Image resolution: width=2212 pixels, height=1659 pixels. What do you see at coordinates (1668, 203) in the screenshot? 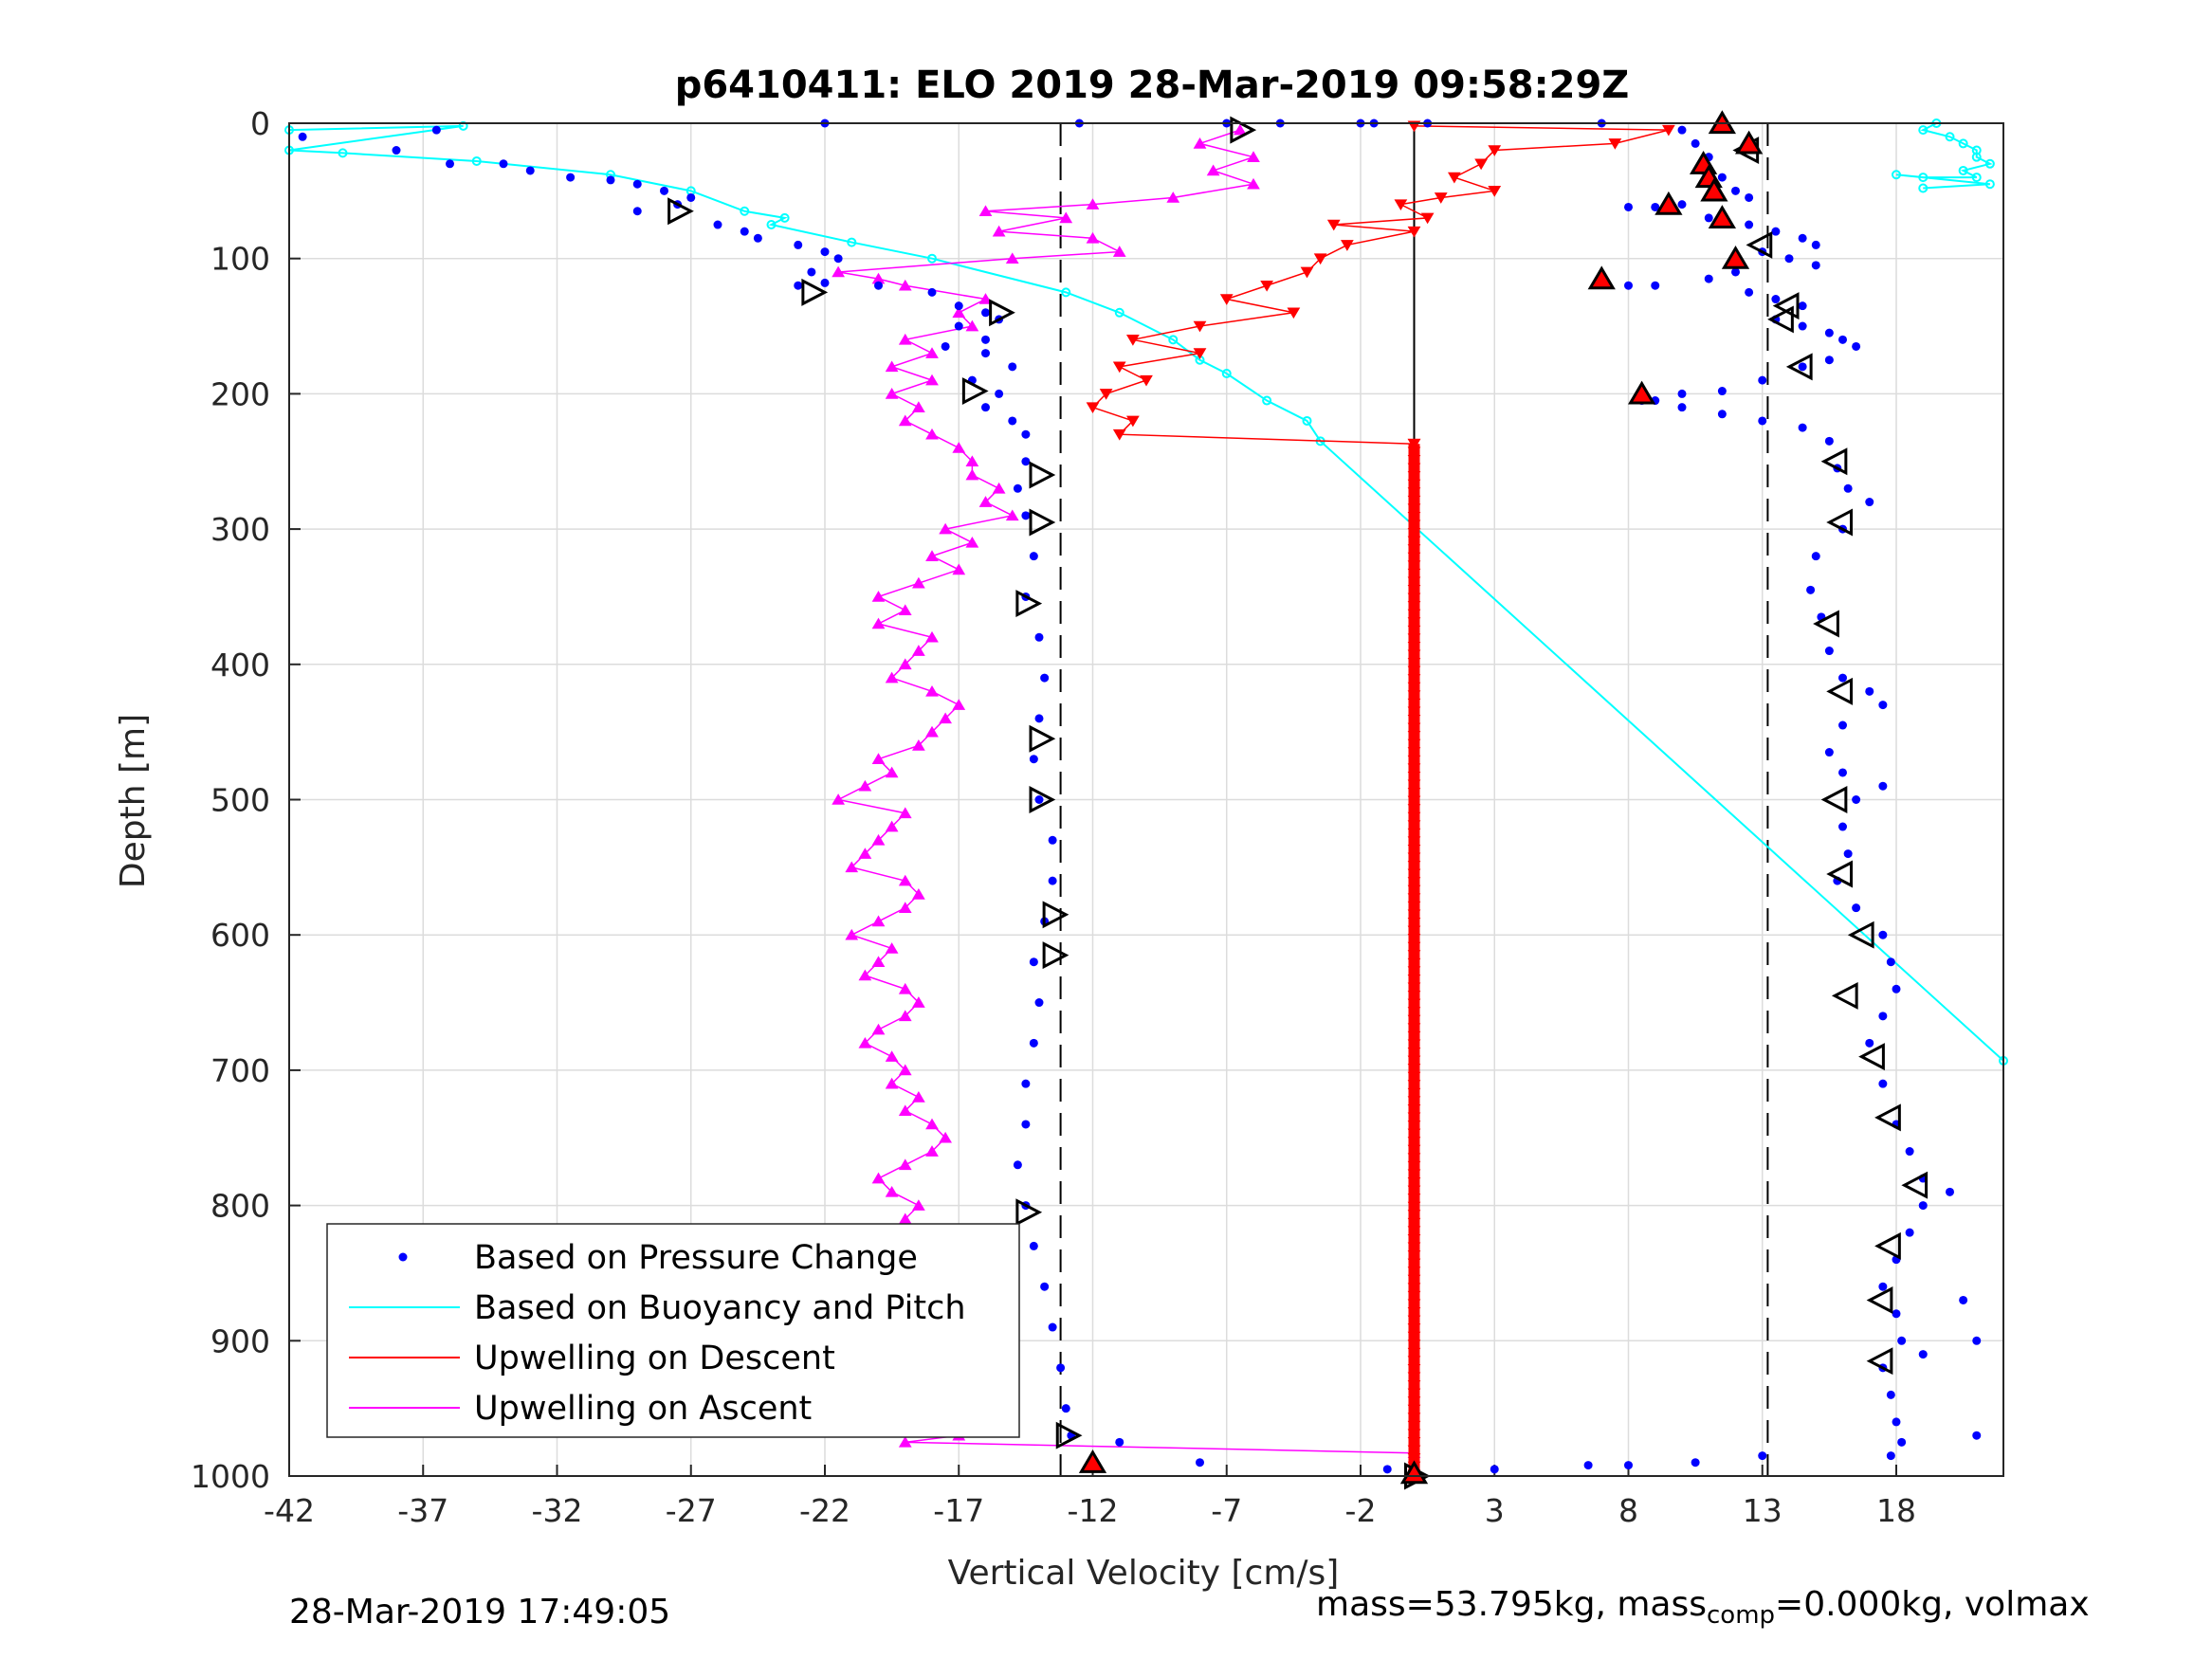
I see `up-triangle-marker` at bounding box center [1668, 203].